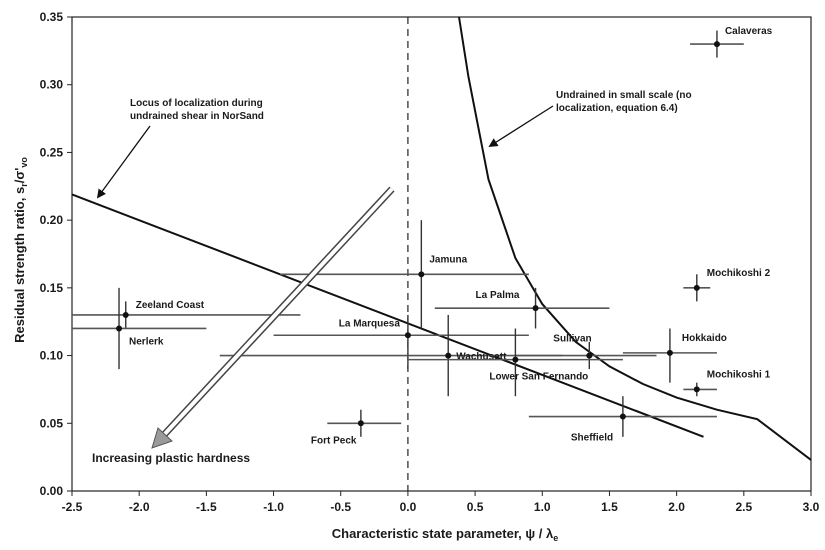  What do you see at coordinates (186, 314) in the screenshot?
I see `data-point: Zeeland Coast` at bounding box center [186, 314].